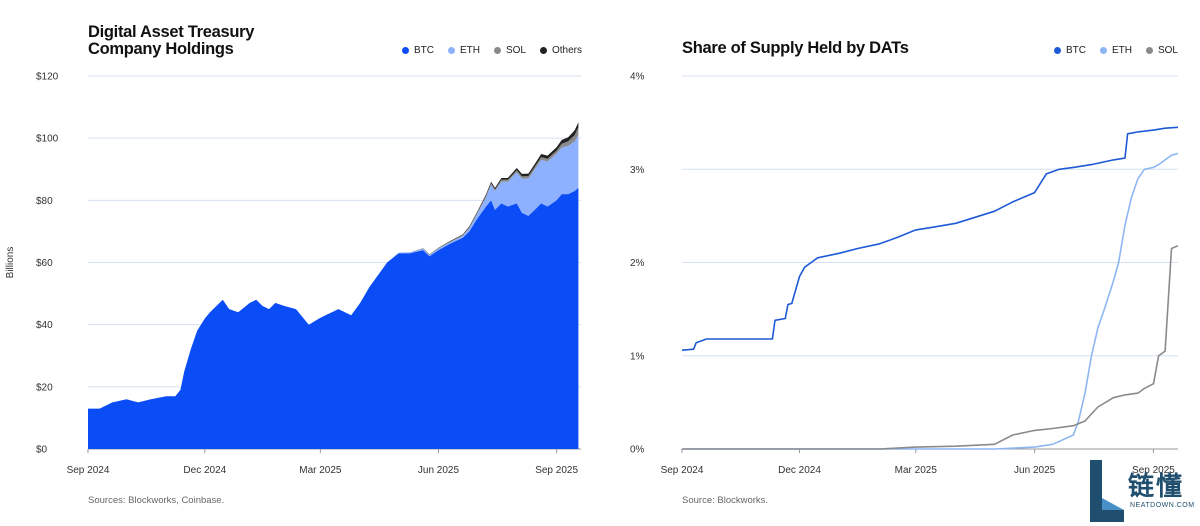 The width and height of the screenshot is (1200, 526). I want to click on holdings-chart-legend: BTC ETH SOL Others, so click(491, 50).